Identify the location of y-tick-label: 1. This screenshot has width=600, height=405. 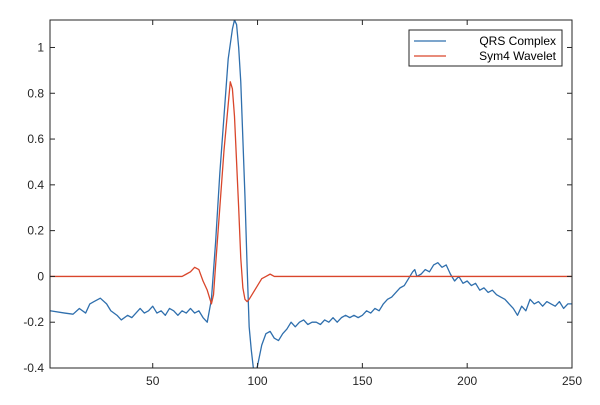
(40, 47).